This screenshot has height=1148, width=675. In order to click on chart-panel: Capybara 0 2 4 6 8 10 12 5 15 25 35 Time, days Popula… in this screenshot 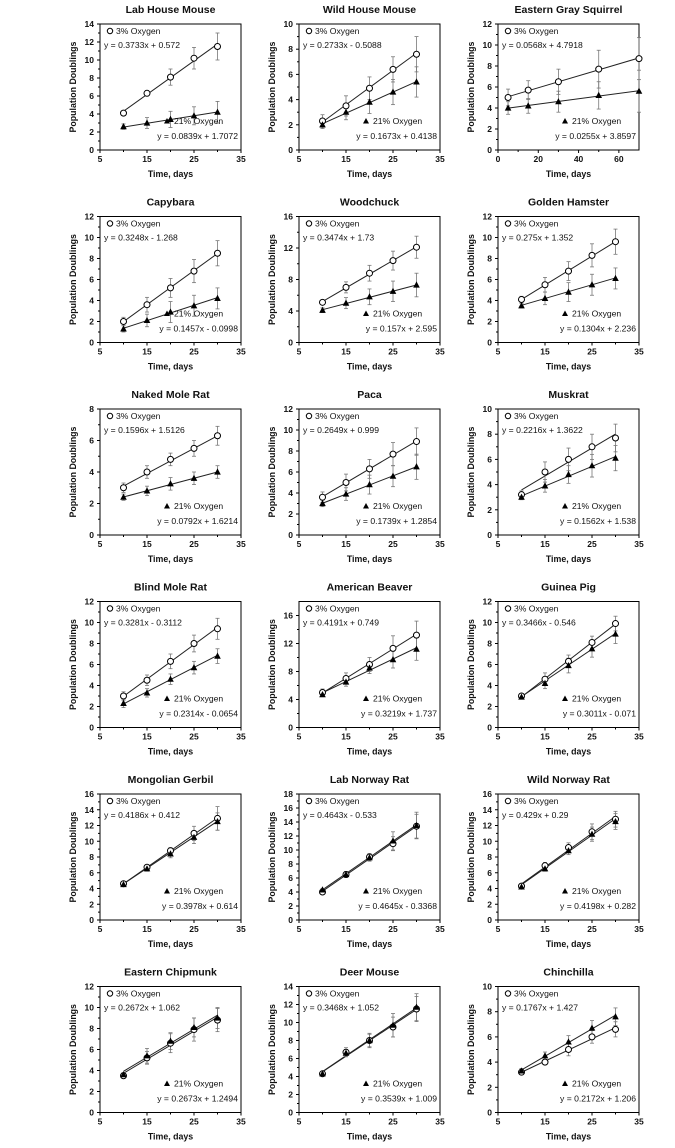, I will do `click(157, 284)`.